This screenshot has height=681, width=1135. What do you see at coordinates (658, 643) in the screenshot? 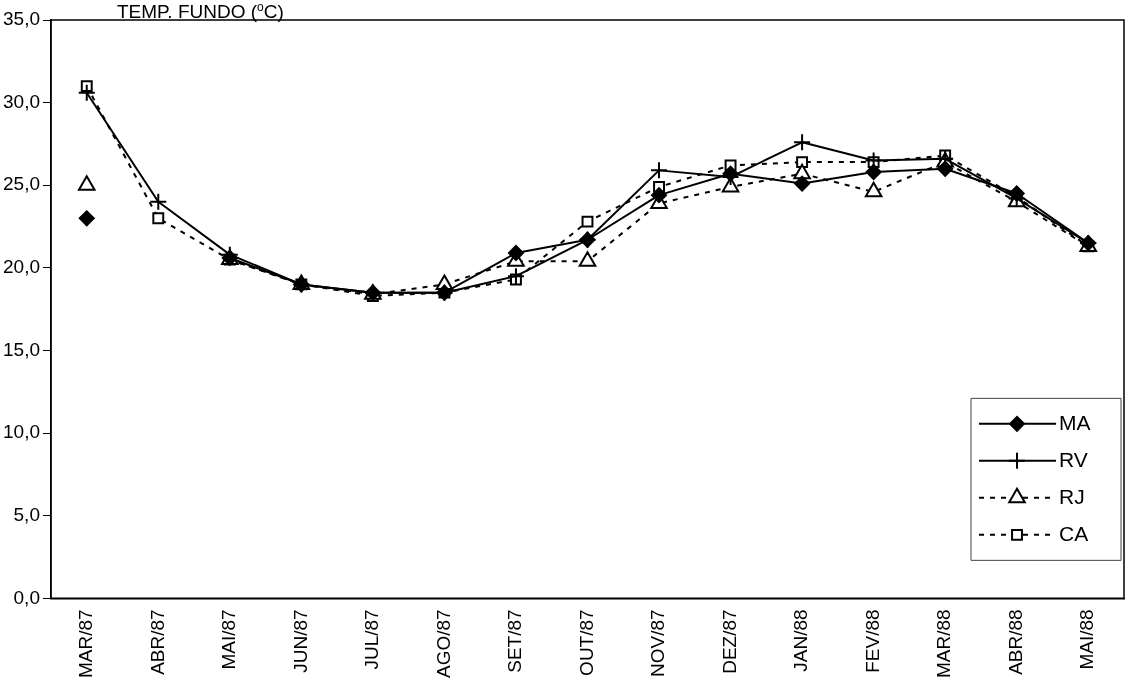
I see `x-tick-label: NOV/87` at bounding box center [658, 643].